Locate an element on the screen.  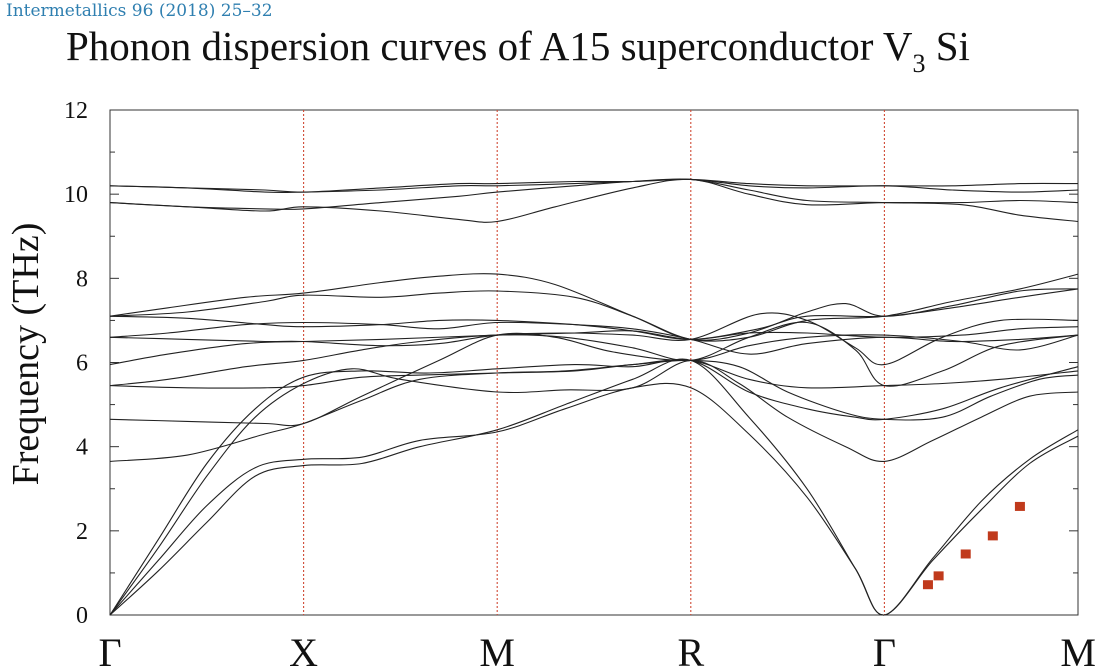
y-tick-label: 12 is located at coordinates (76, 111).